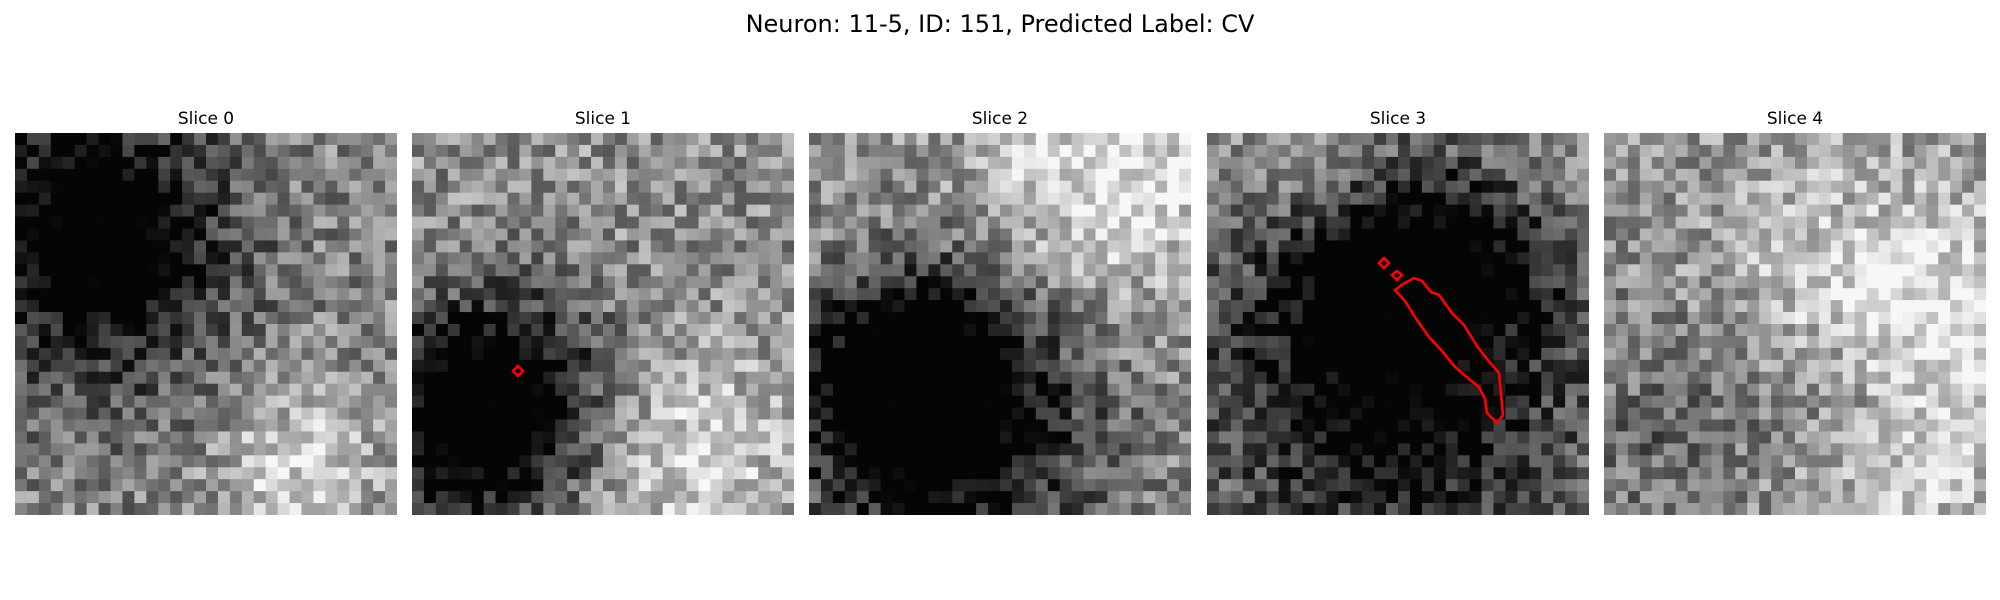 The height and width of the screenshot is (600, 2000). I want to click on slice-panel-2: Slice 2, so click(1000, 311).